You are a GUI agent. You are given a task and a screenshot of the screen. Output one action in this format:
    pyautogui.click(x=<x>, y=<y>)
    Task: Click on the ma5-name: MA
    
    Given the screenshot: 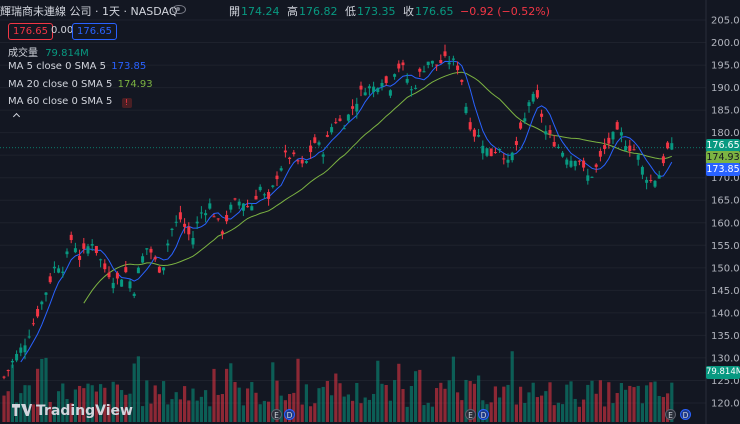 What is the action you would take?
    pyautogui.click(x=16, y=66)
    